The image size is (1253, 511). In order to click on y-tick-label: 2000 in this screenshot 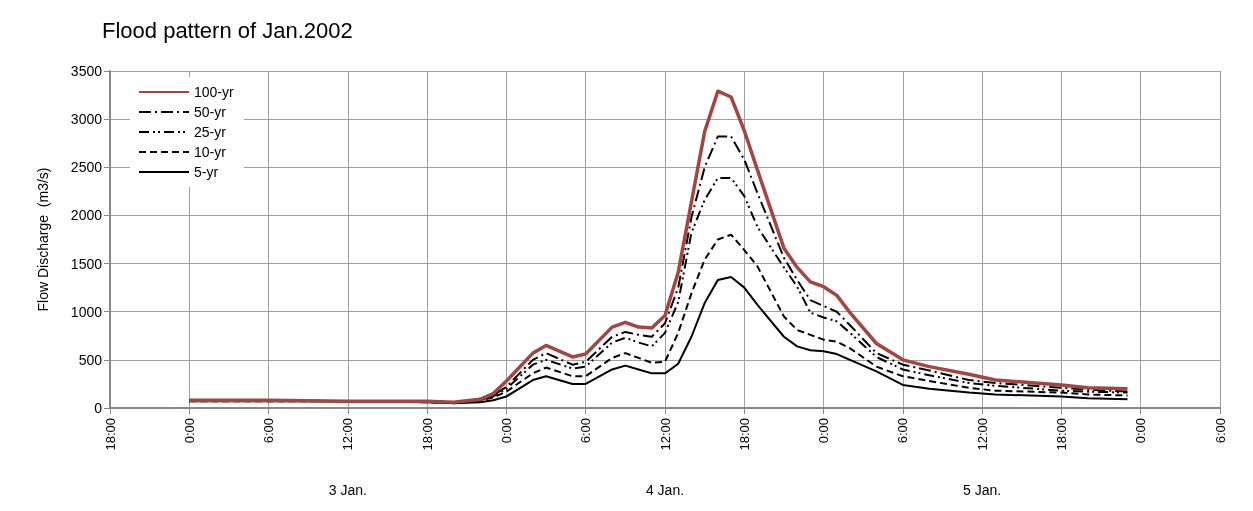, I will do `click(86, 215)`.